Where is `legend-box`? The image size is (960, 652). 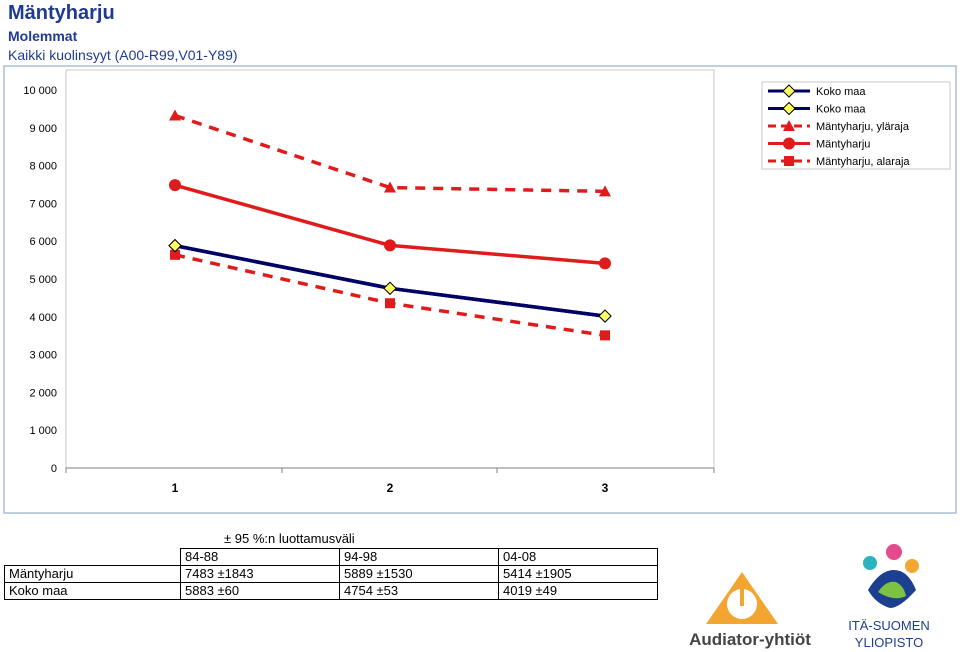
legend-box is located at coordinates (856, 125).